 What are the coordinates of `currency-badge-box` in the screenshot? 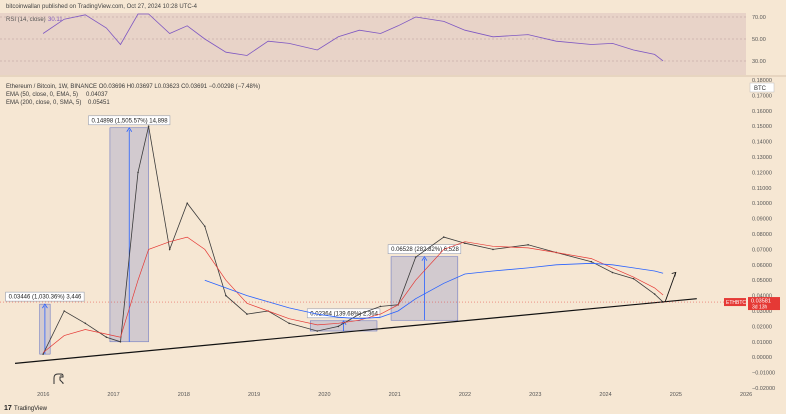 It's located at (762, 87).